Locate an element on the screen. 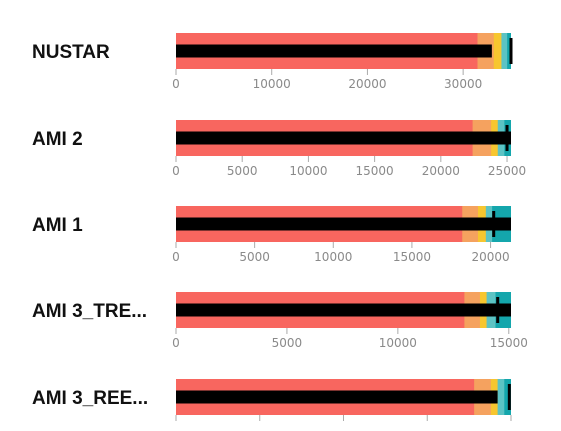 This screenshot has height=431, width=561. row-label: AMI 1 is located at coordinates (57, 225).